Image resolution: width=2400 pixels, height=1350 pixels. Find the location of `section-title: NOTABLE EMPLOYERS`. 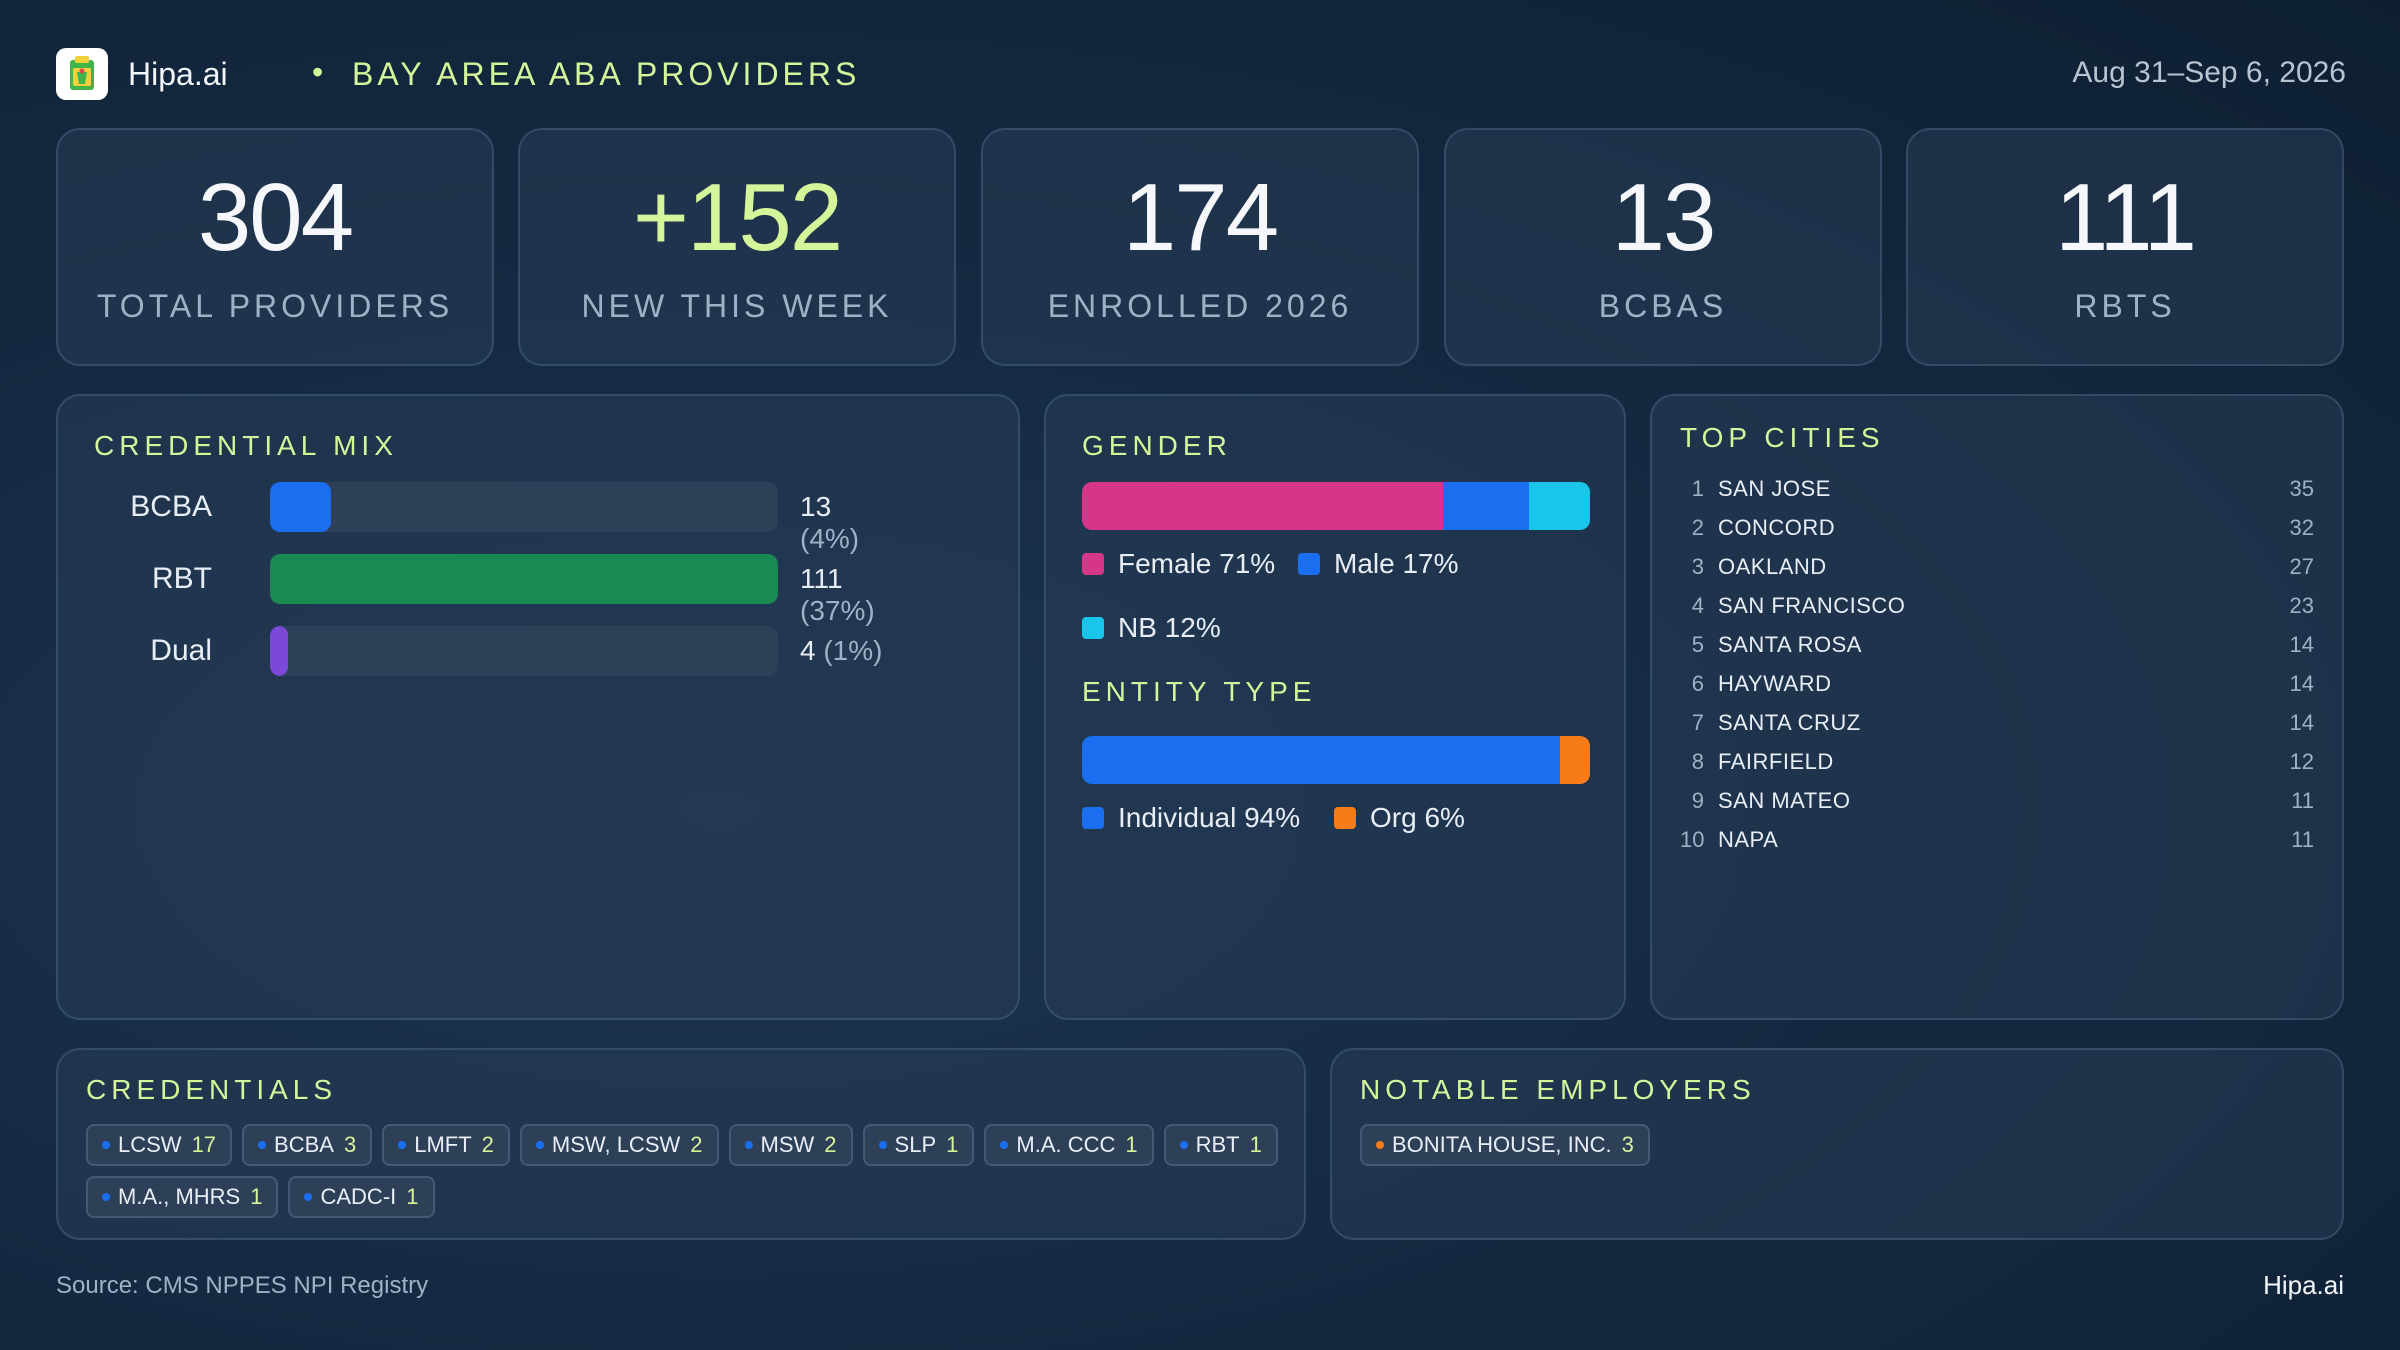

section-title: NOTABLE EMPLOYERS is located at coordinates (1558, 1089).